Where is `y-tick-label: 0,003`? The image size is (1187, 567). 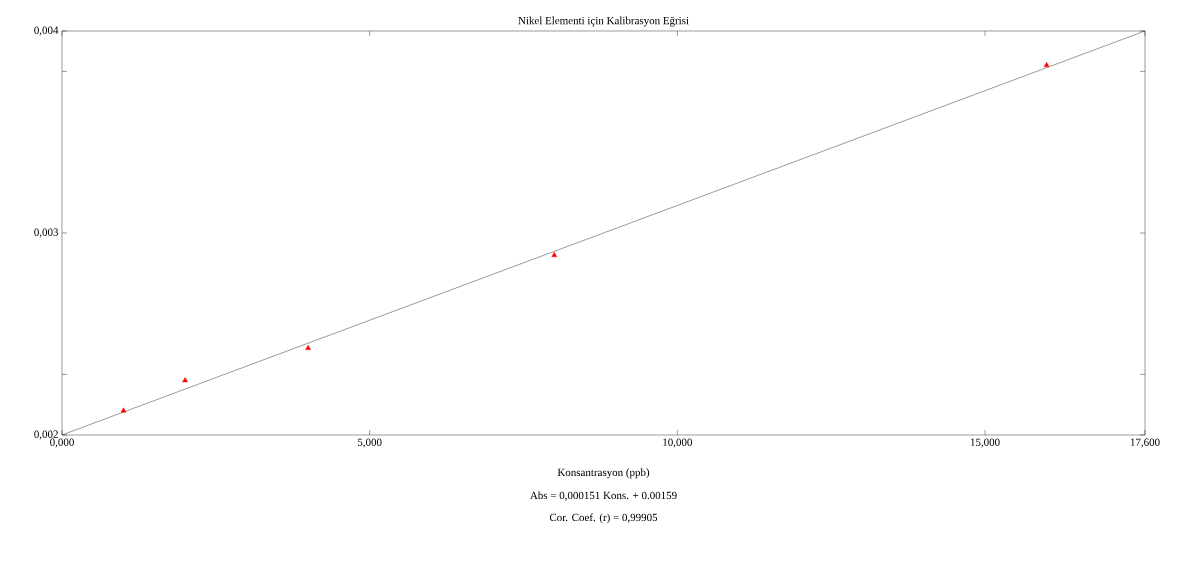 y-tick-label: 0,003 is located at coordinates (46, 233).